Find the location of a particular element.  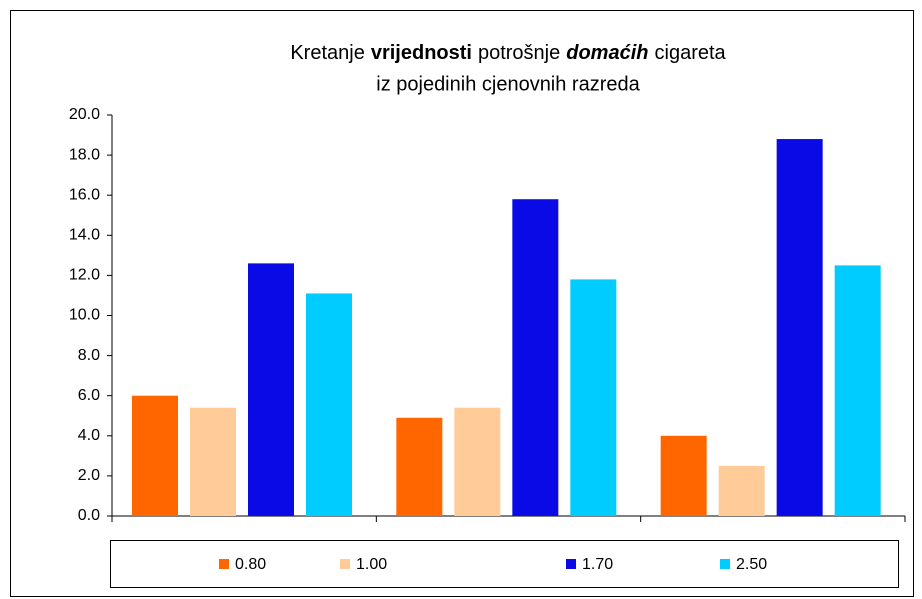

y-tick-label: 18.0 is located at coordinates (84, 154).